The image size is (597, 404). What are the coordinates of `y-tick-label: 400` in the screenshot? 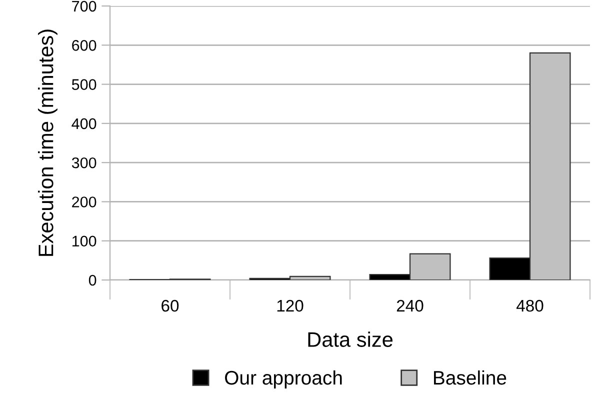 It's located at (84, 124).